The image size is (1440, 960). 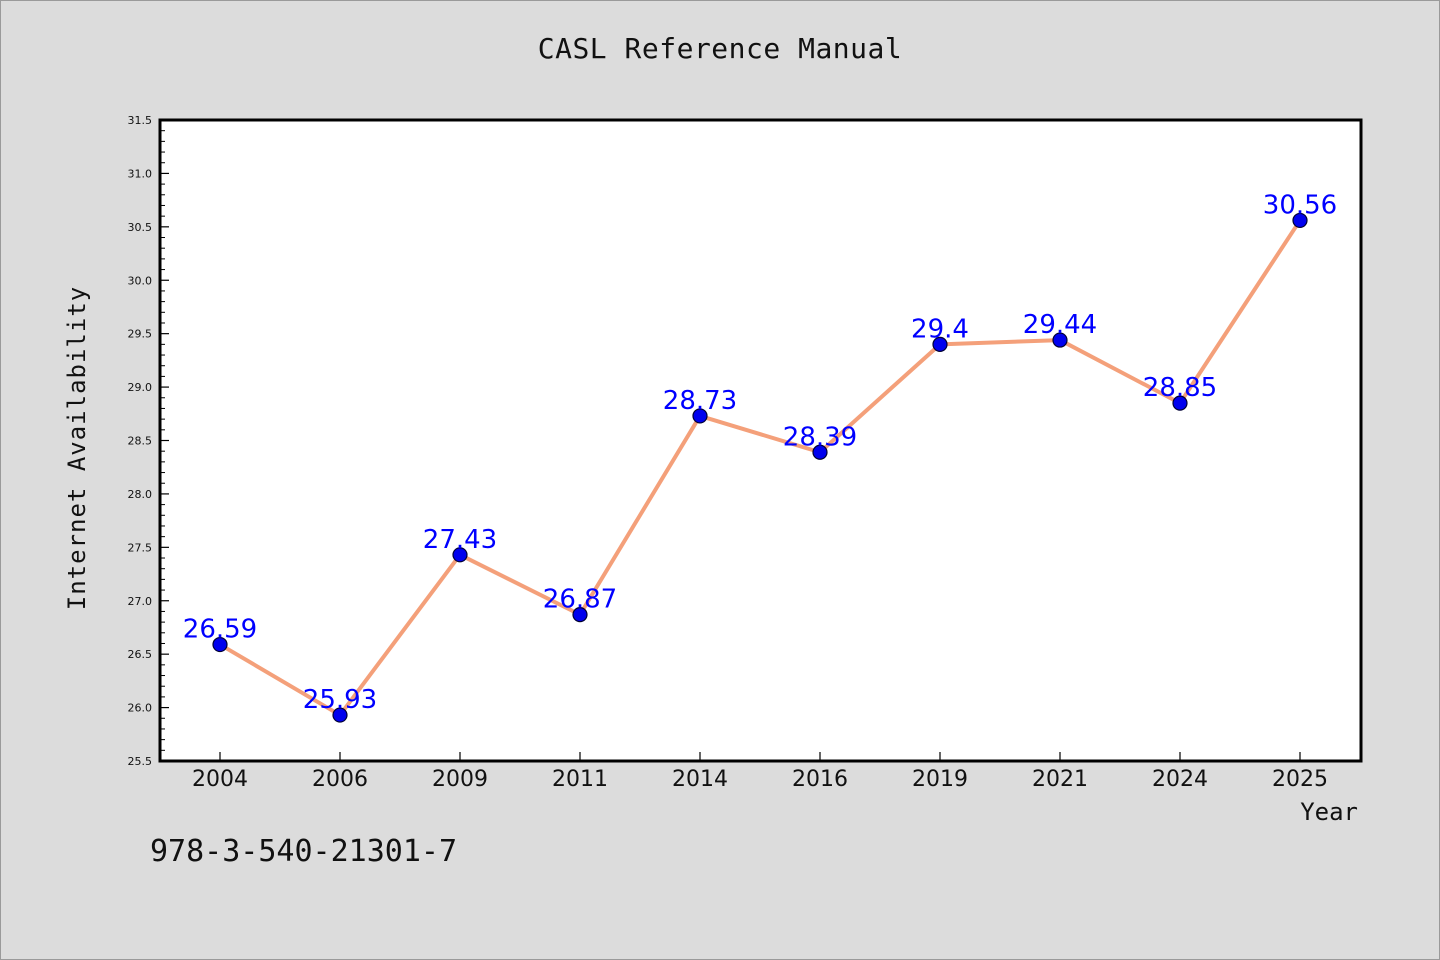 What do you see at coordinates (220, 779) in the screenshot?
I see `x-tick-label: 2004` at bounding box center [220, 779].